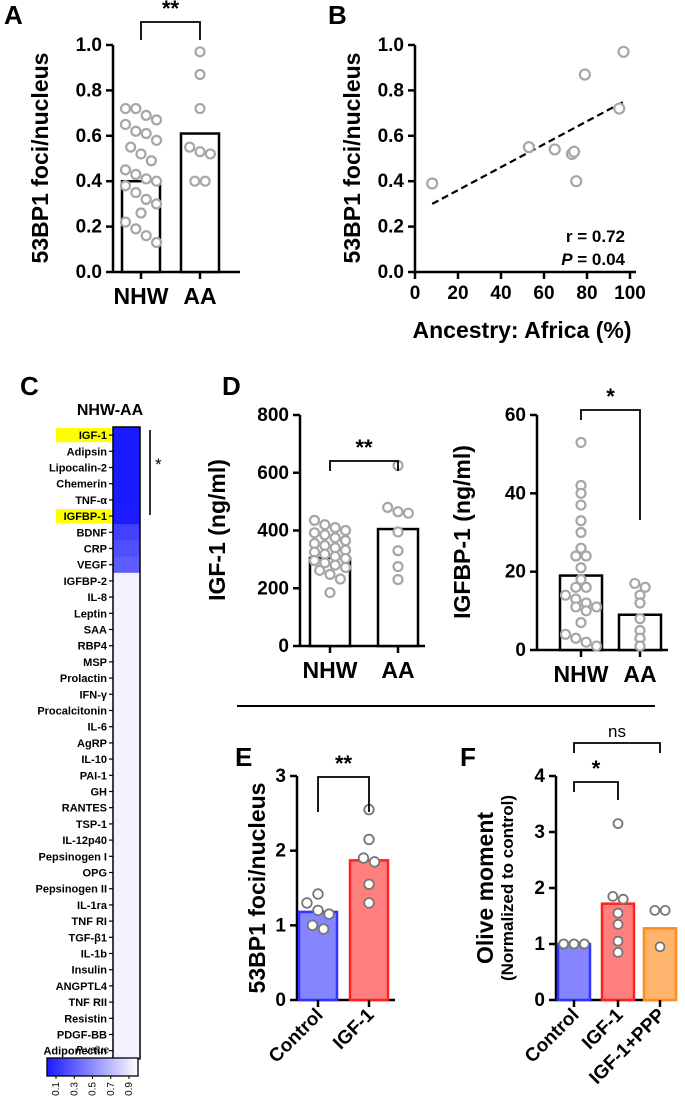 This screenshot has height=1108, width=685. What do you see at coordinates (539, 944) in the screenshot?
I see `y-tick-label: 1` at bounding box center [539, 944].